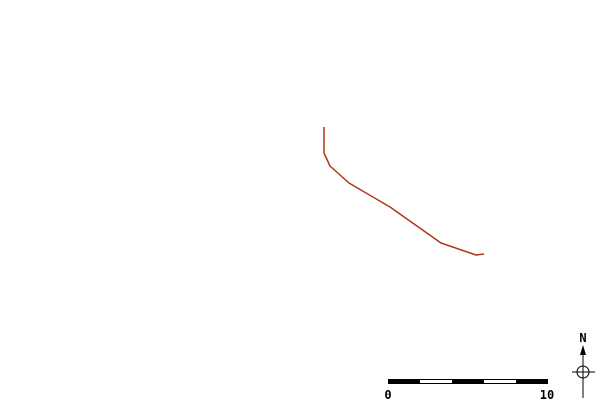  What do you see at coordinates (582, 338) in the screenshot?
I see `north-label: N` at bounding box center [582, 338].